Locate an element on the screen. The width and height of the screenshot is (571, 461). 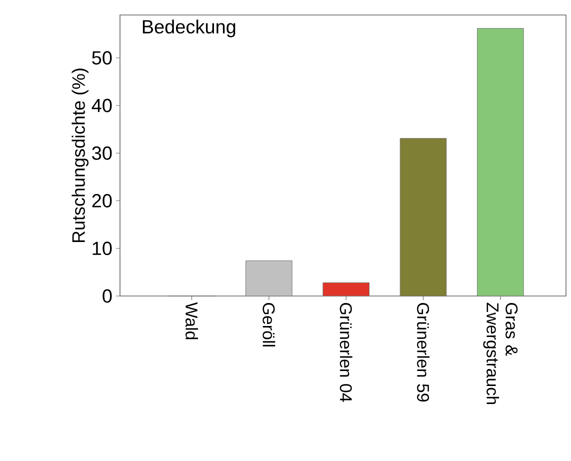
y-tick-label: 0 is located at coordinates (107, 296).